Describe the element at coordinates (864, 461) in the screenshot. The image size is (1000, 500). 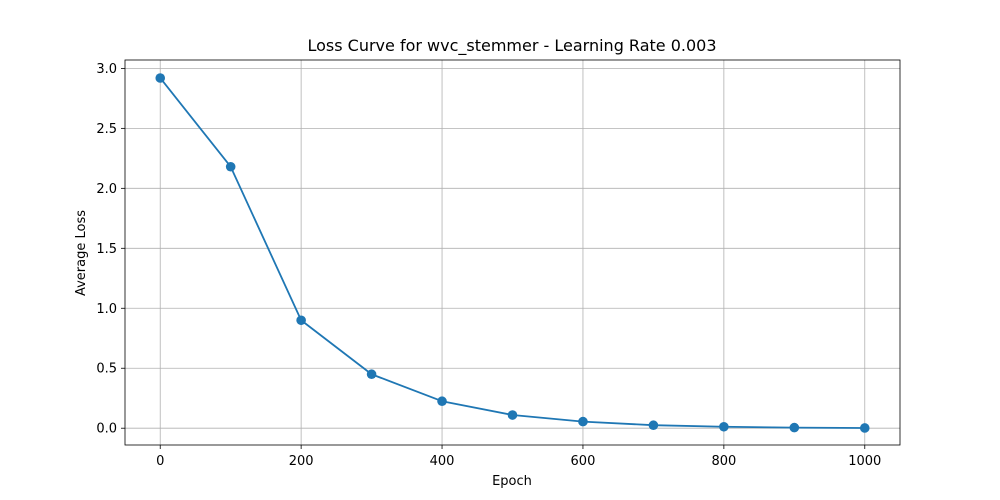
I see `x-tick-label: 1000` at that location.